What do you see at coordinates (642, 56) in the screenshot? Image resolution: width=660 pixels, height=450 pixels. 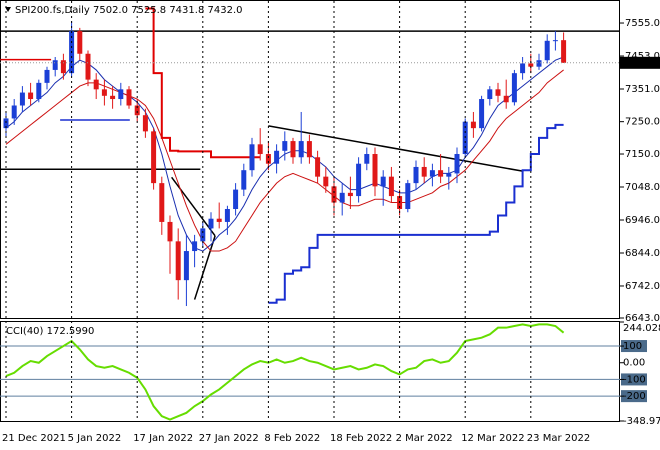 I see `y-tick-label: 7453.0` at bounding box center [642, 56].